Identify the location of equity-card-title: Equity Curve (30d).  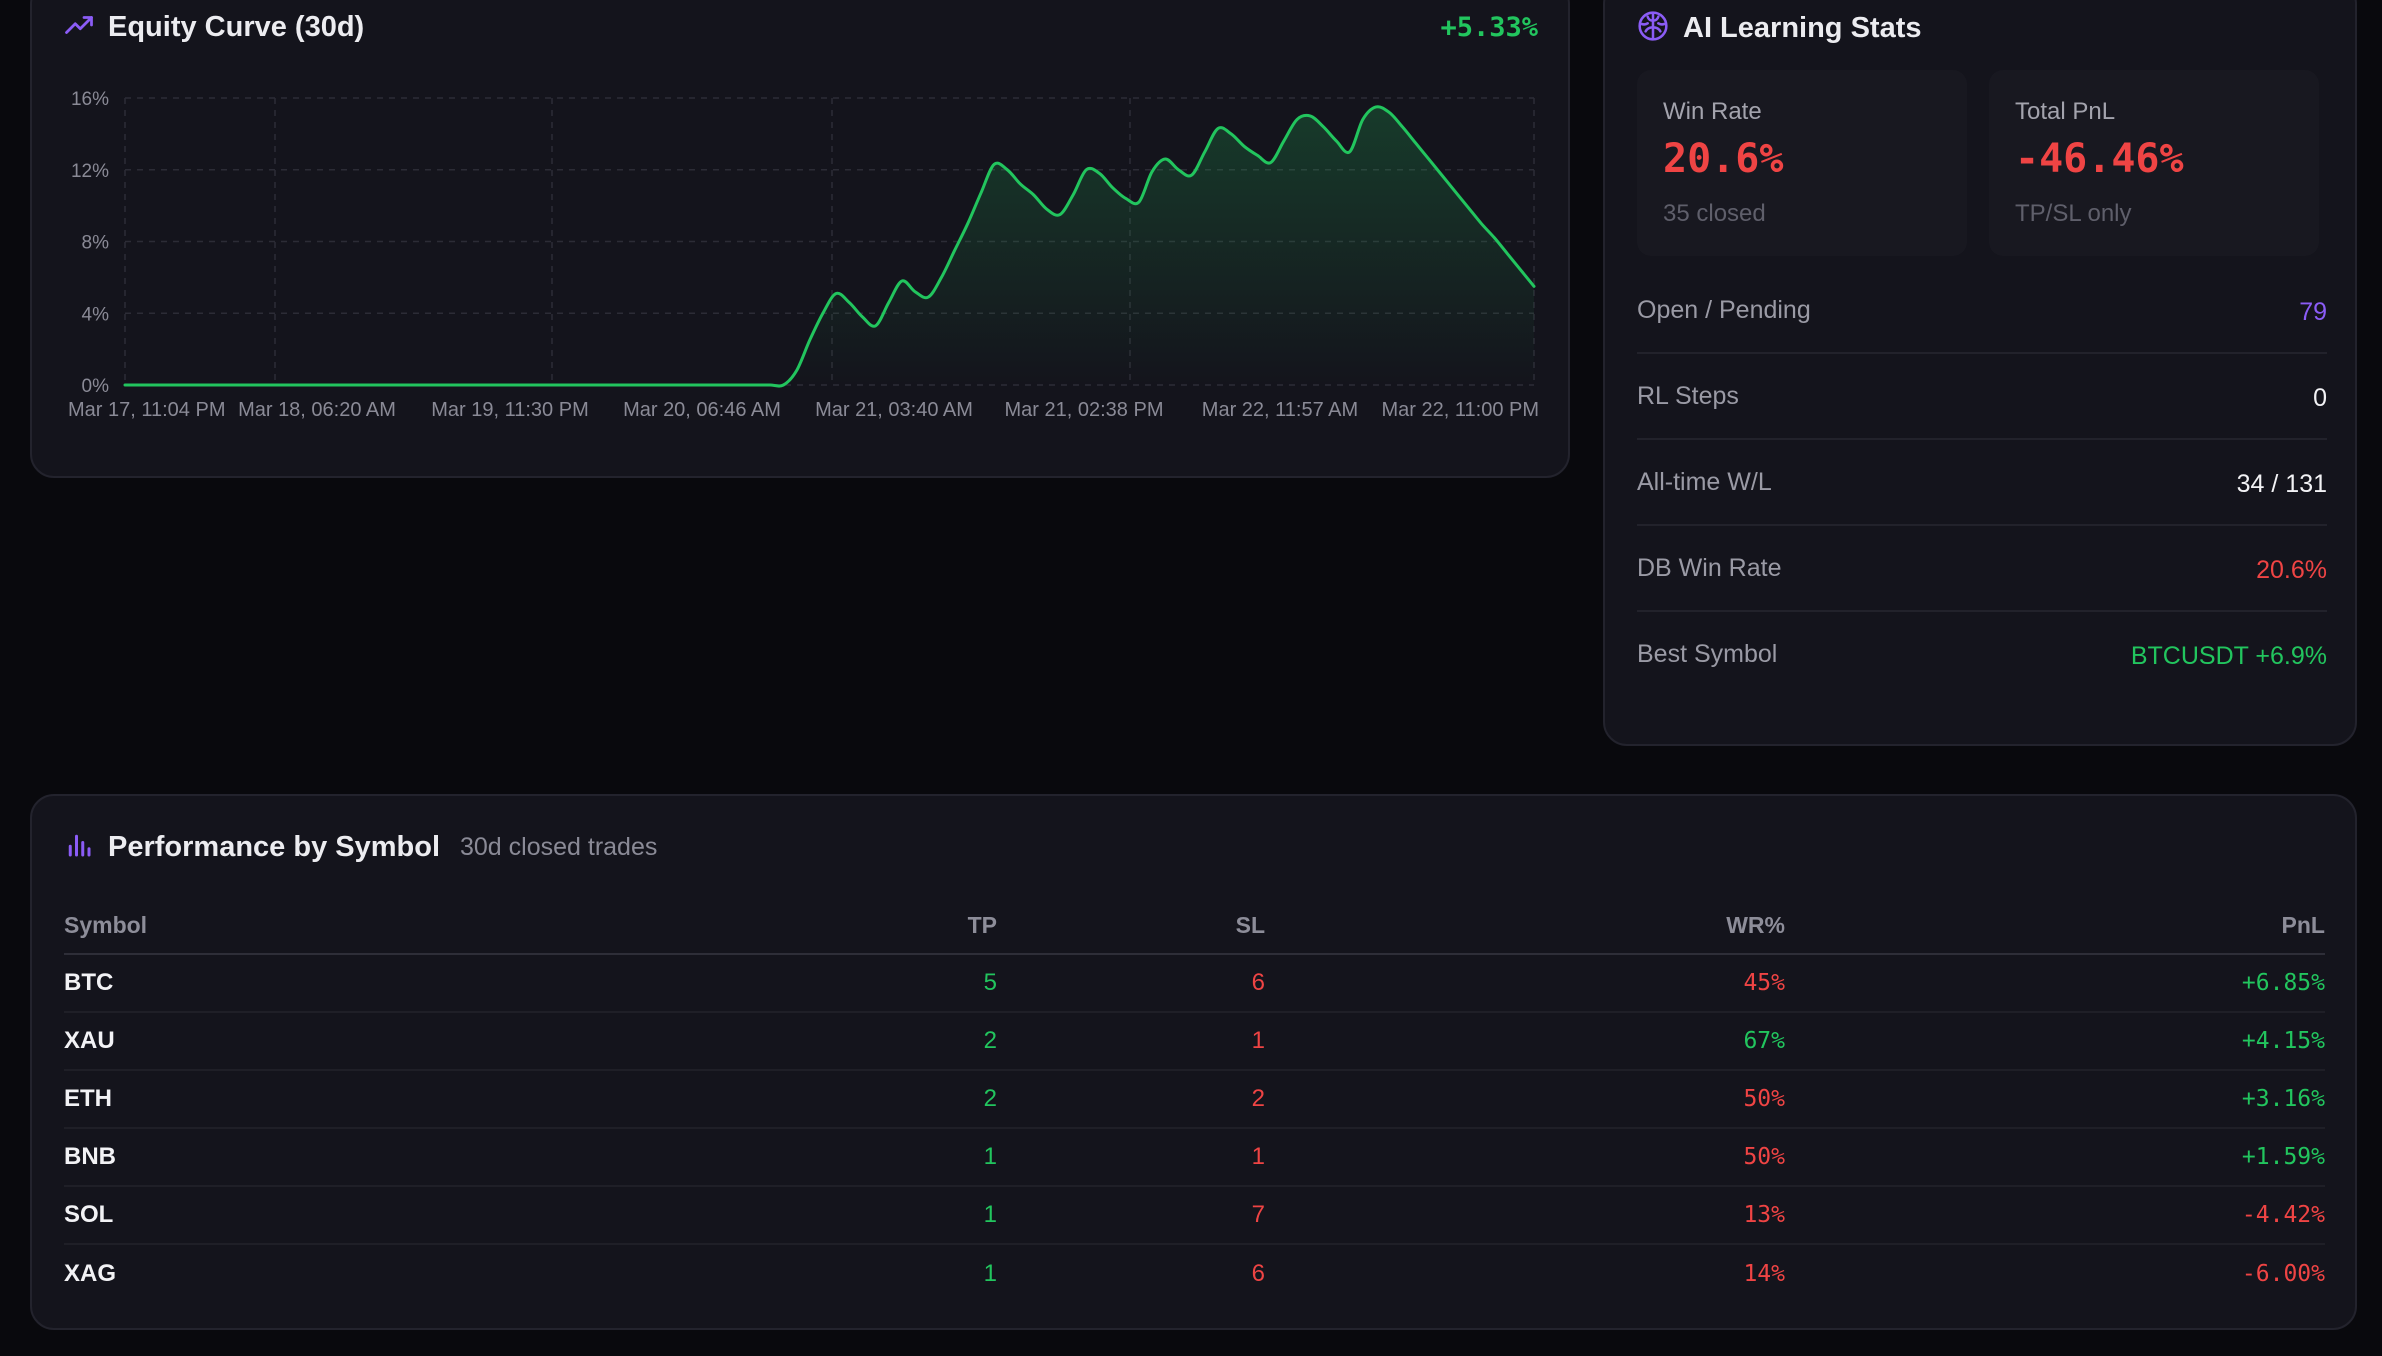
(236, 27).